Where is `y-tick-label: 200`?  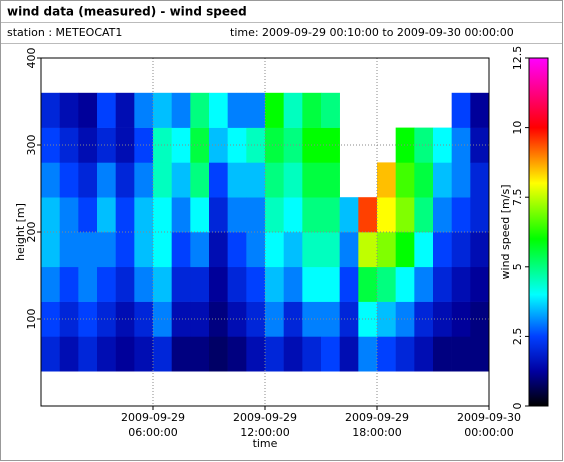 y-tick-label: 200 is located at coordinates (31, 232).